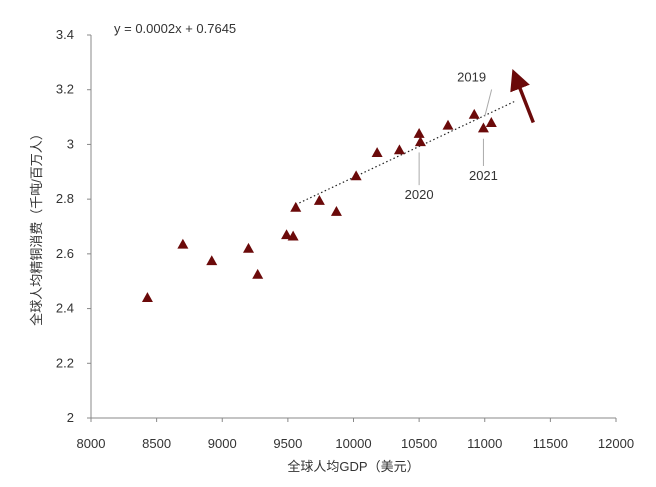 The image size is (656, 487). I want to click on arrow-layer, so click(522, 96).